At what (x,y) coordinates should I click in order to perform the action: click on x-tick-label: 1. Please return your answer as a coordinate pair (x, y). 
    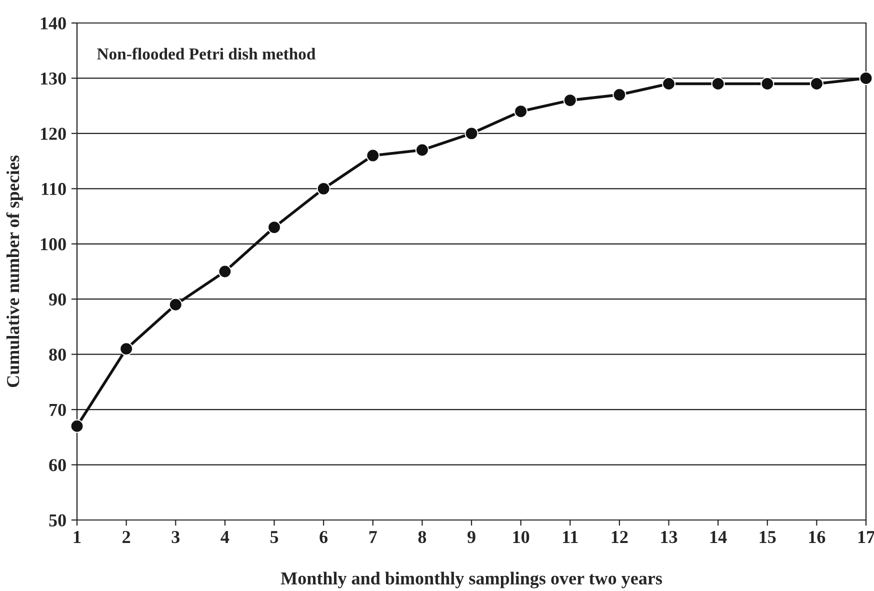
    Looking at the image, I should click on (77, 537).